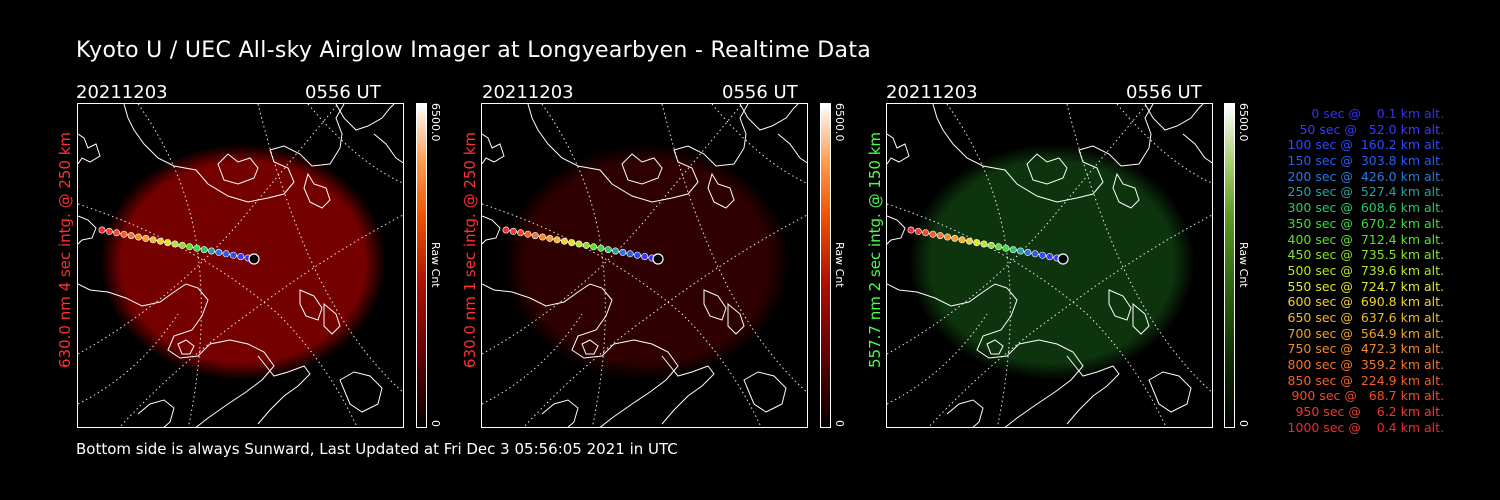  What do you see at coordinates (435, 423) in the screenshot?
I see `panel-1-colorbar-min: 0` at bounding box center [435, 423].